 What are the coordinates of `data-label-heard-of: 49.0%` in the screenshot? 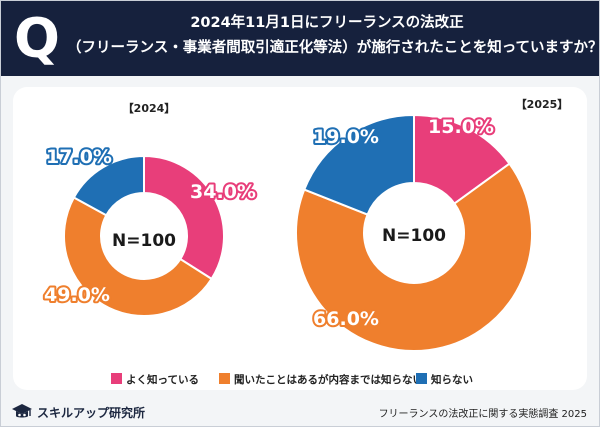 It's located at (77, 295).